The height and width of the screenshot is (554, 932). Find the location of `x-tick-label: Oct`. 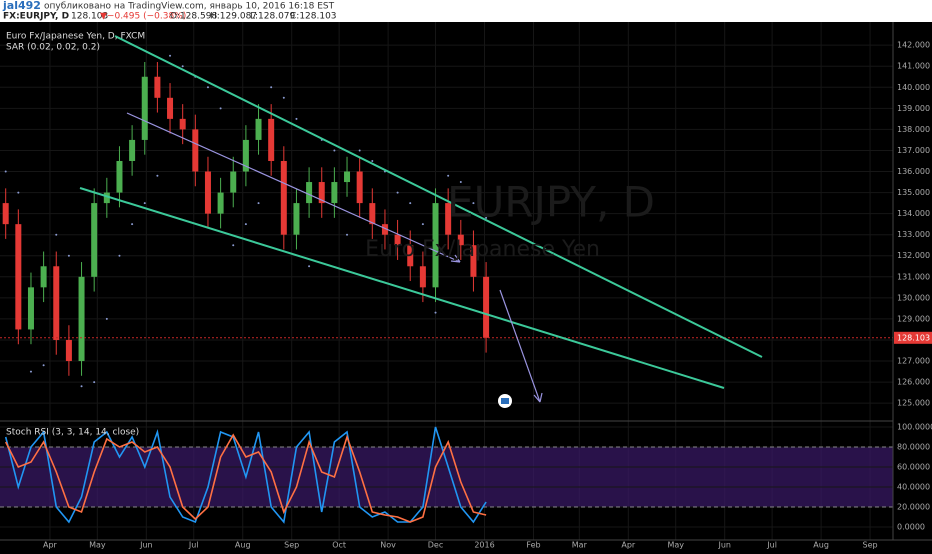

x-tick-label: Oct is located at coordinates (339, 545).